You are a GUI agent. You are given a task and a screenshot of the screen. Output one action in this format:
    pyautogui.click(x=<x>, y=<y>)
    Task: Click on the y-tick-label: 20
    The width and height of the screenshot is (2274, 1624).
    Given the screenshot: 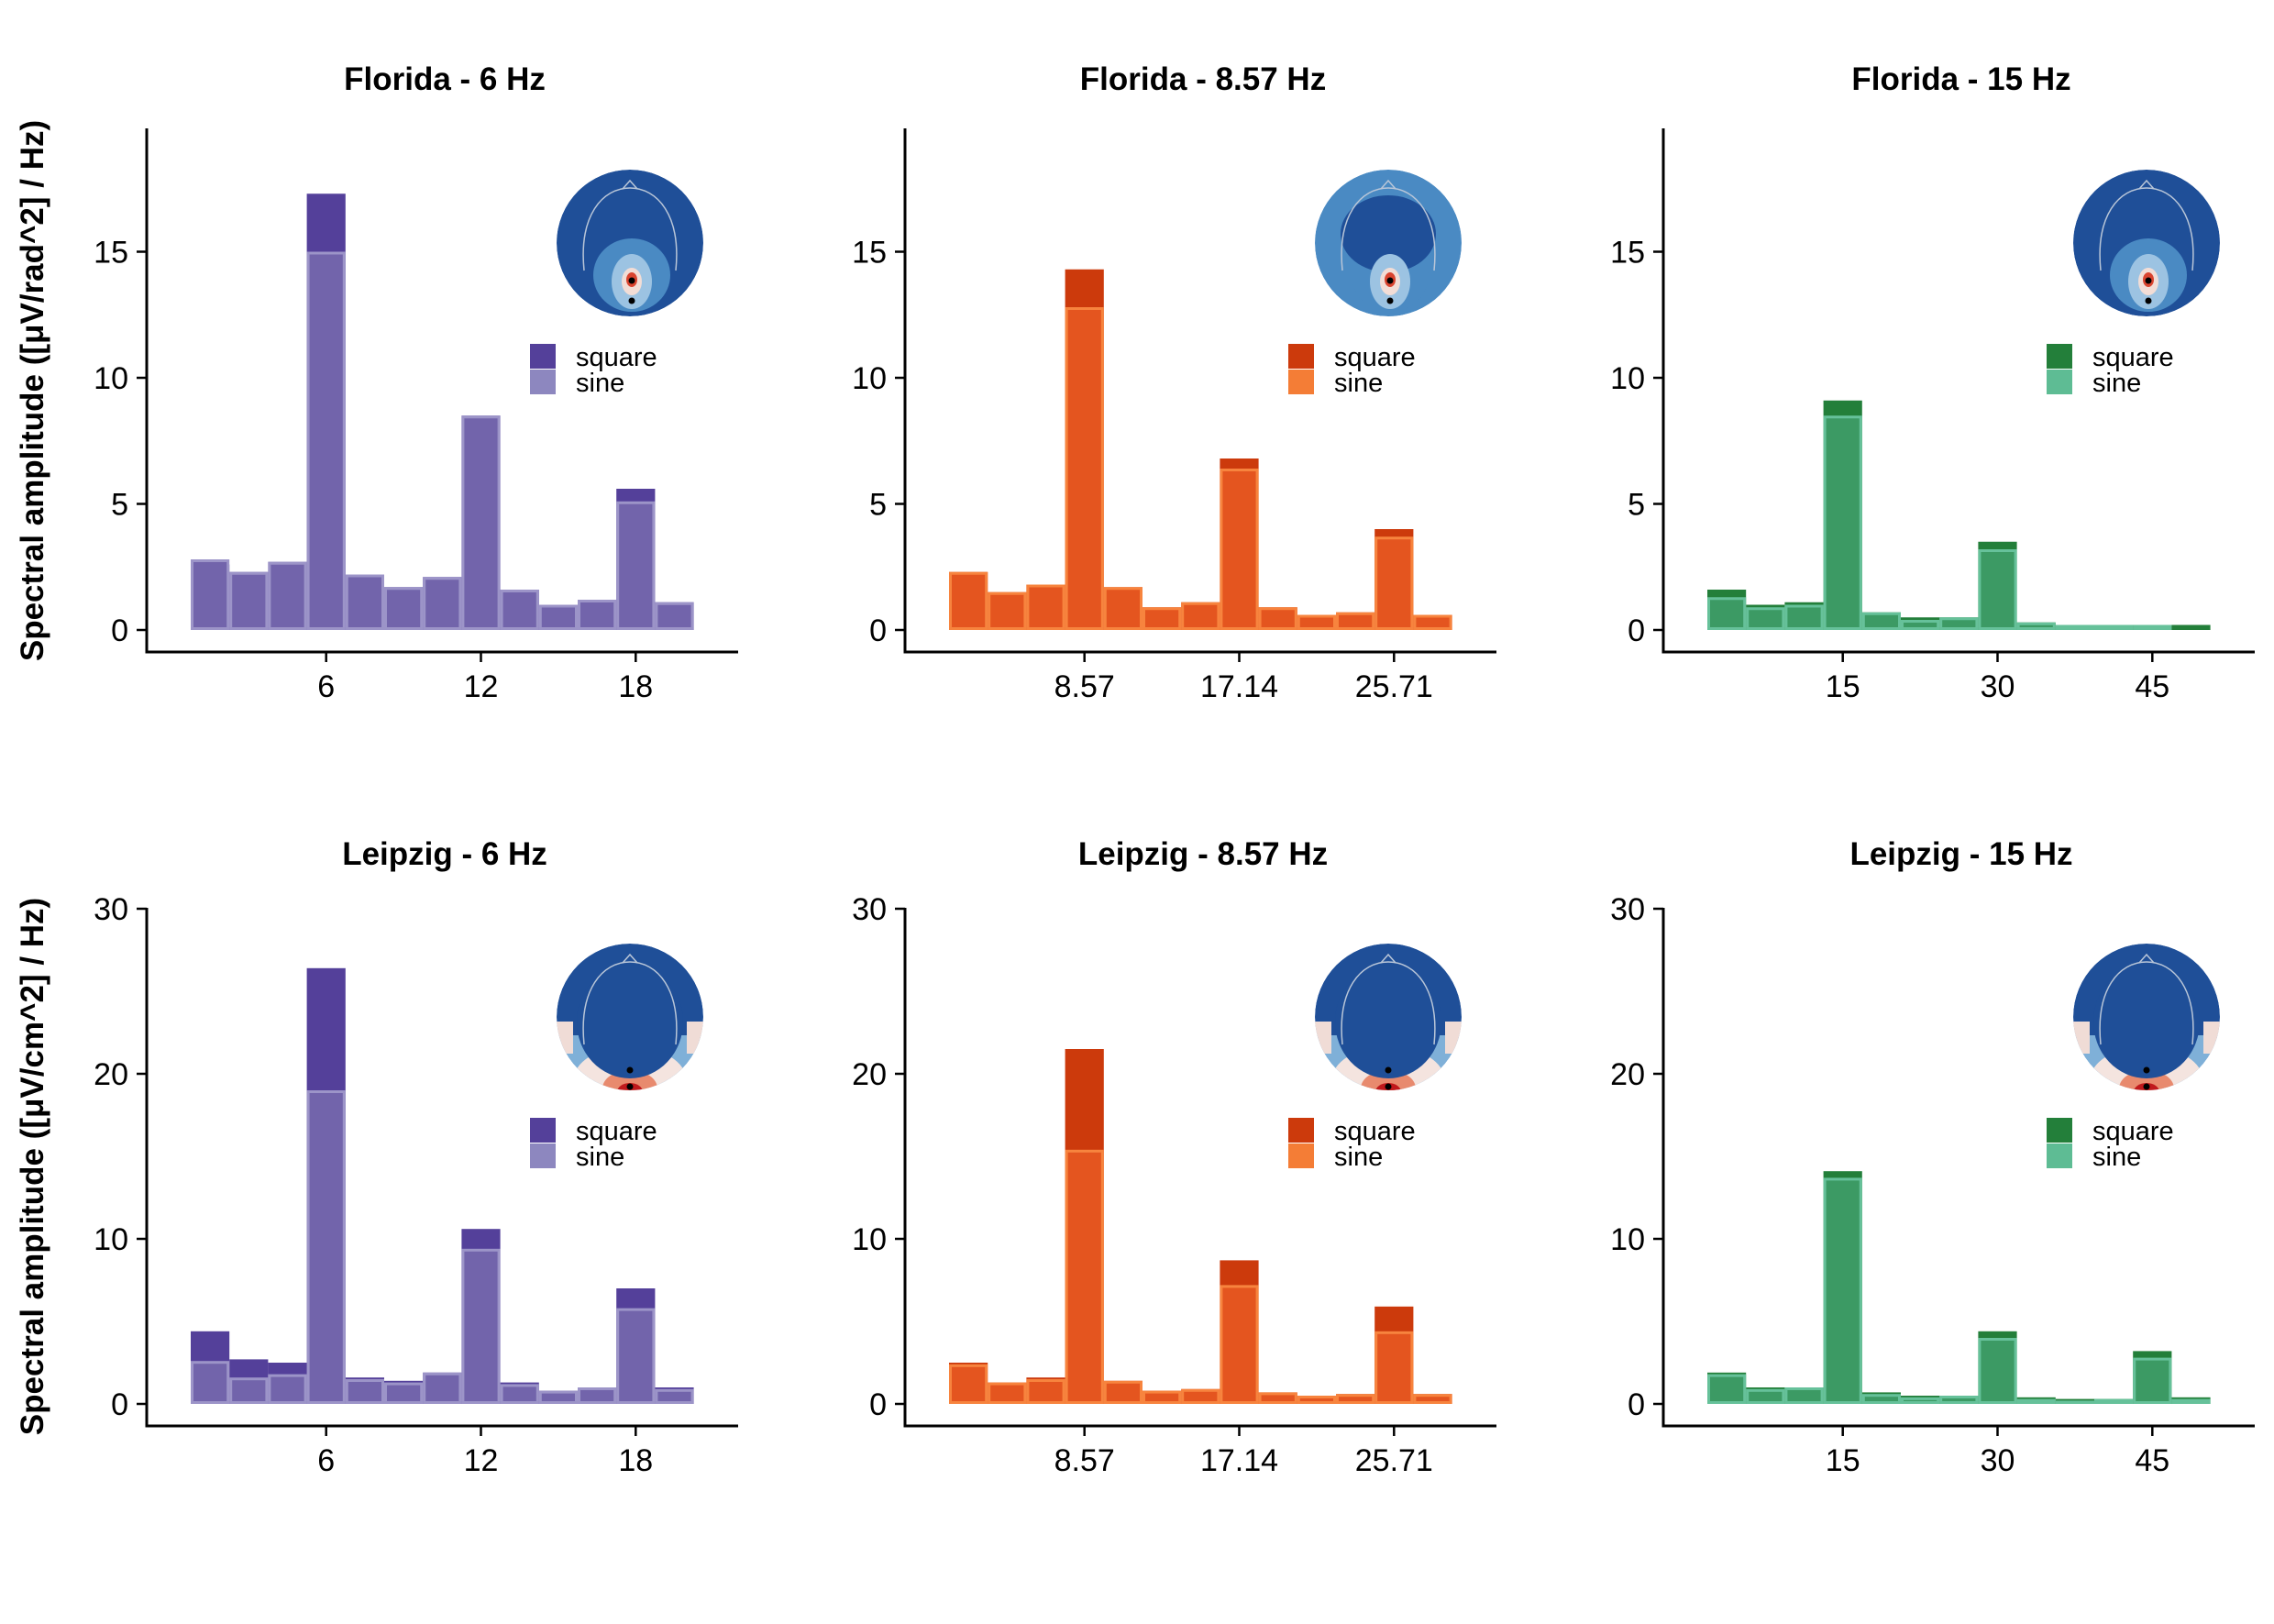 What is the action you would take?
    pyautogui.click(x=1628, y=1074)
    